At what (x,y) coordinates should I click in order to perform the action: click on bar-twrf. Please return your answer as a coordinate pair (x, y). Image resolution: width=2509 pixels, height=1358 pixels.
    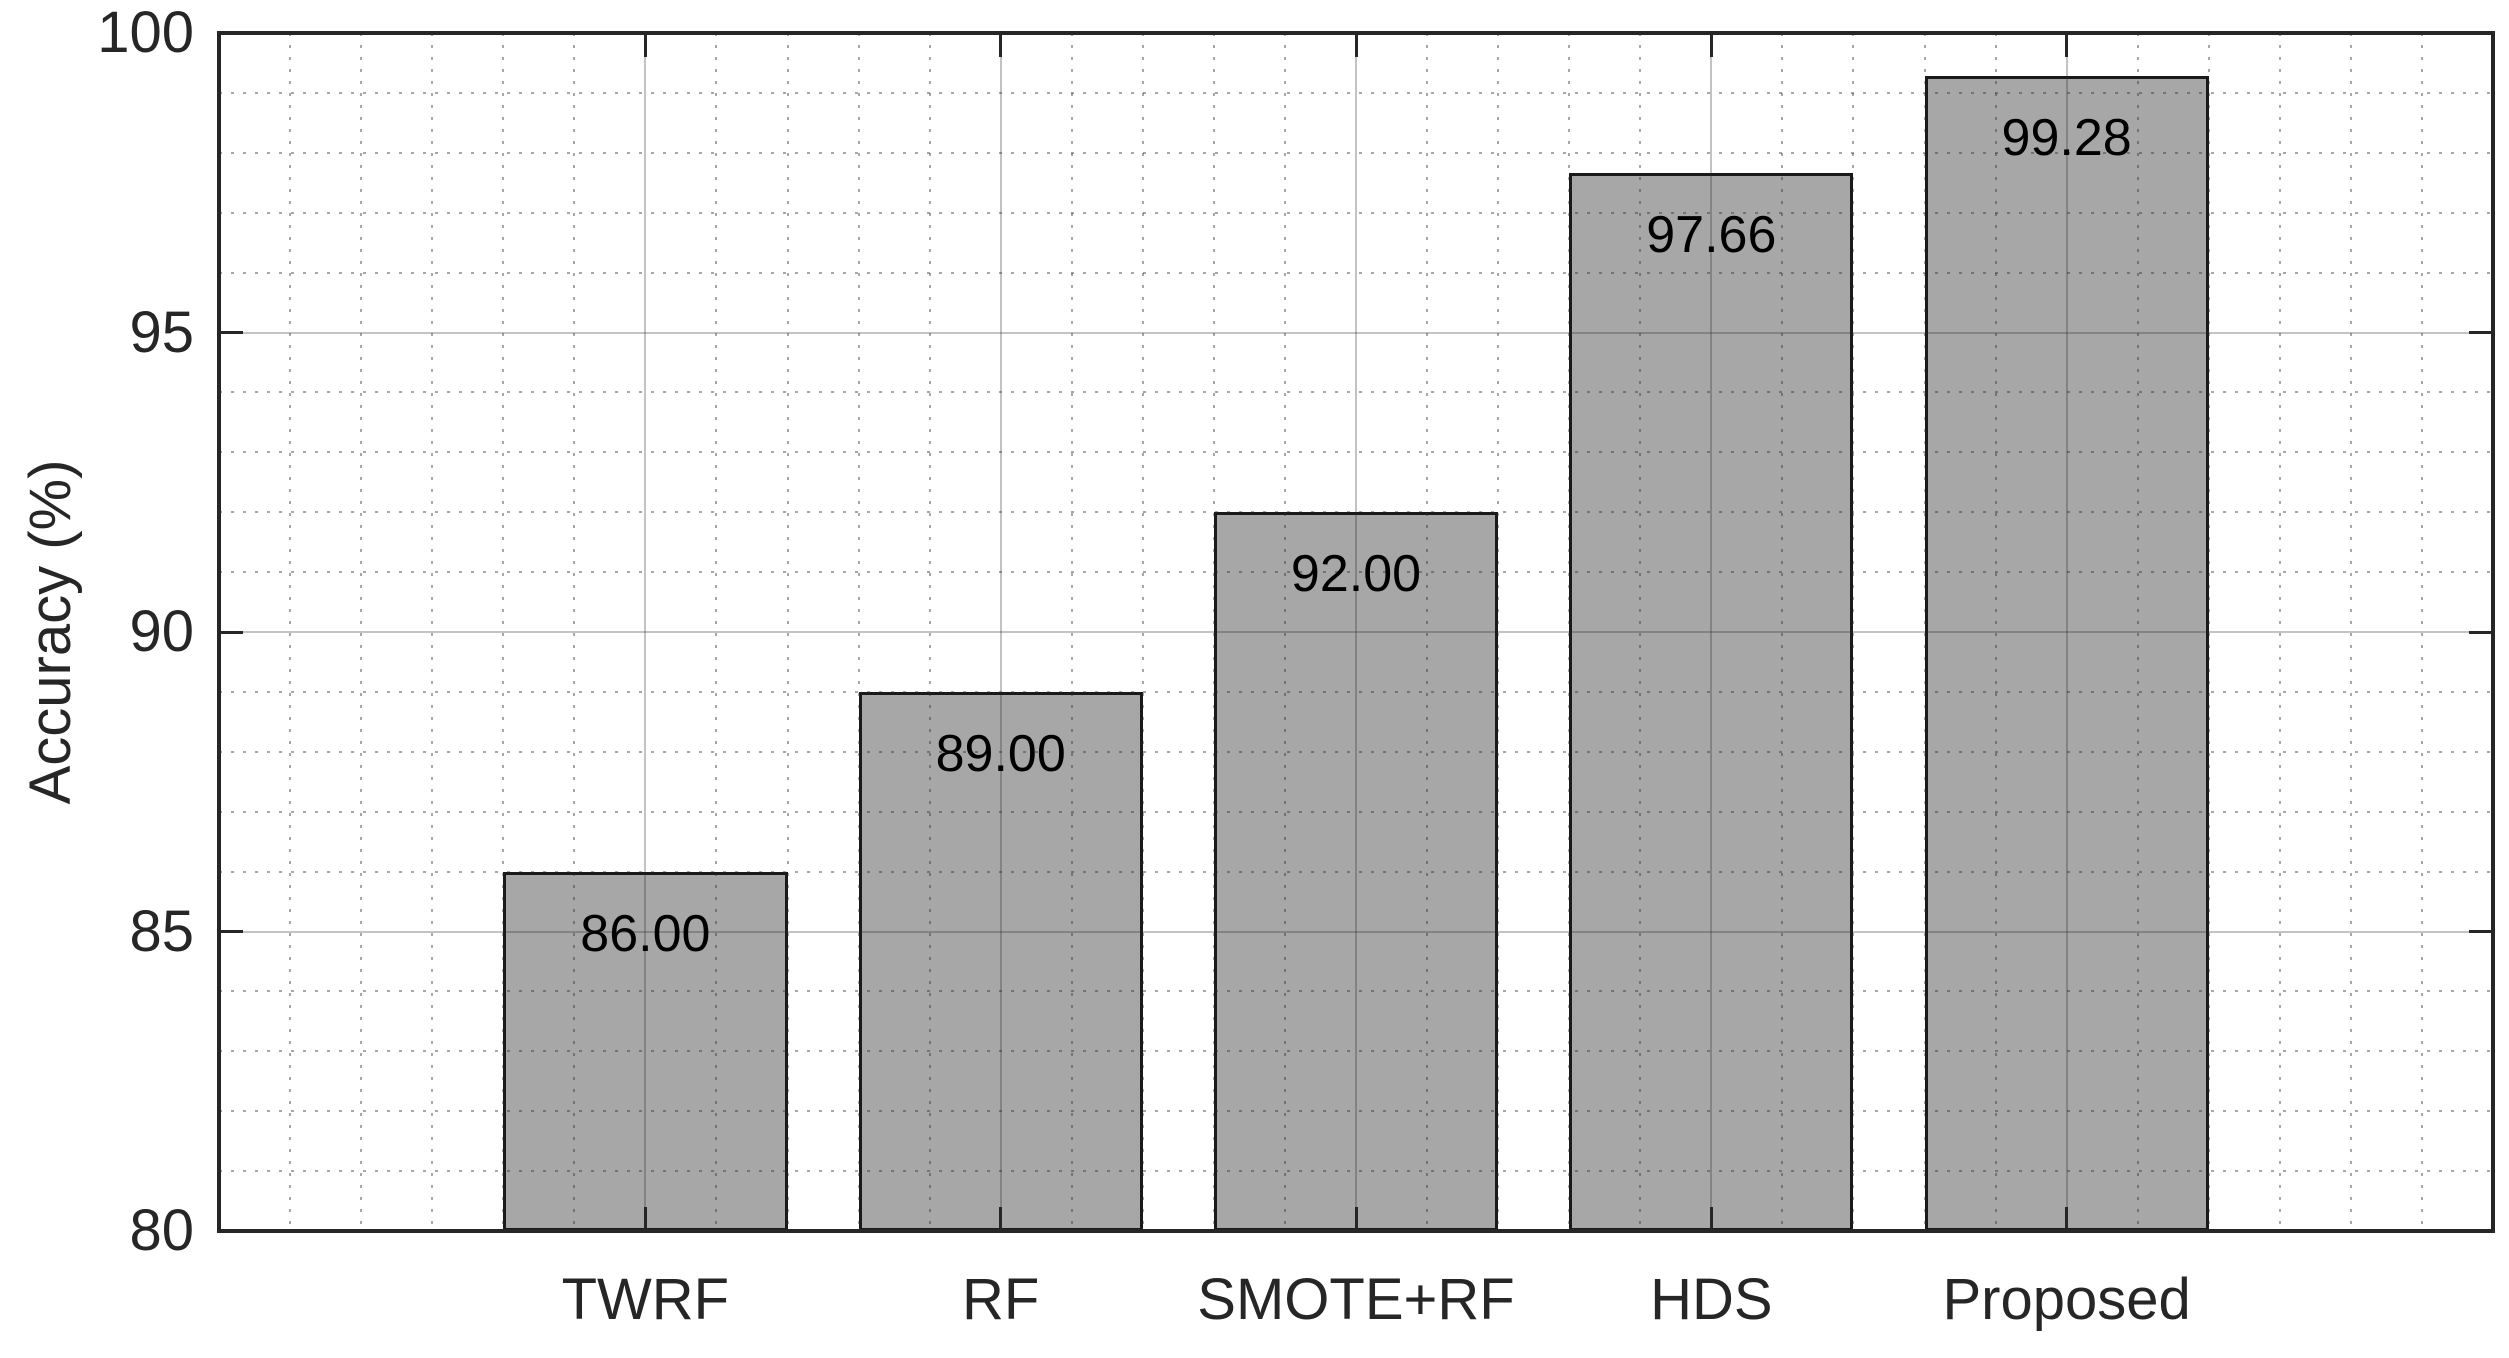
    Looking at the image, I should click on (645, 1051).